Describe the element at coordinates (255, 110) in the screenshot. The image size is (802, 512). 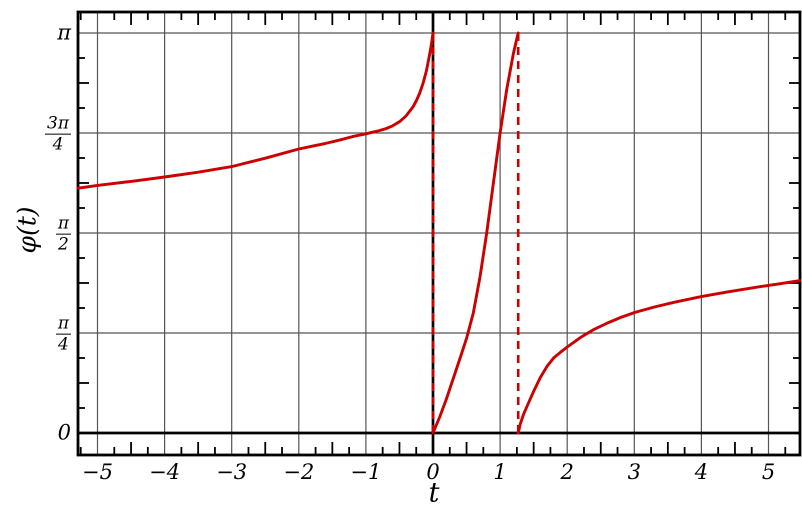
I see `phase-branch-left` at that location.